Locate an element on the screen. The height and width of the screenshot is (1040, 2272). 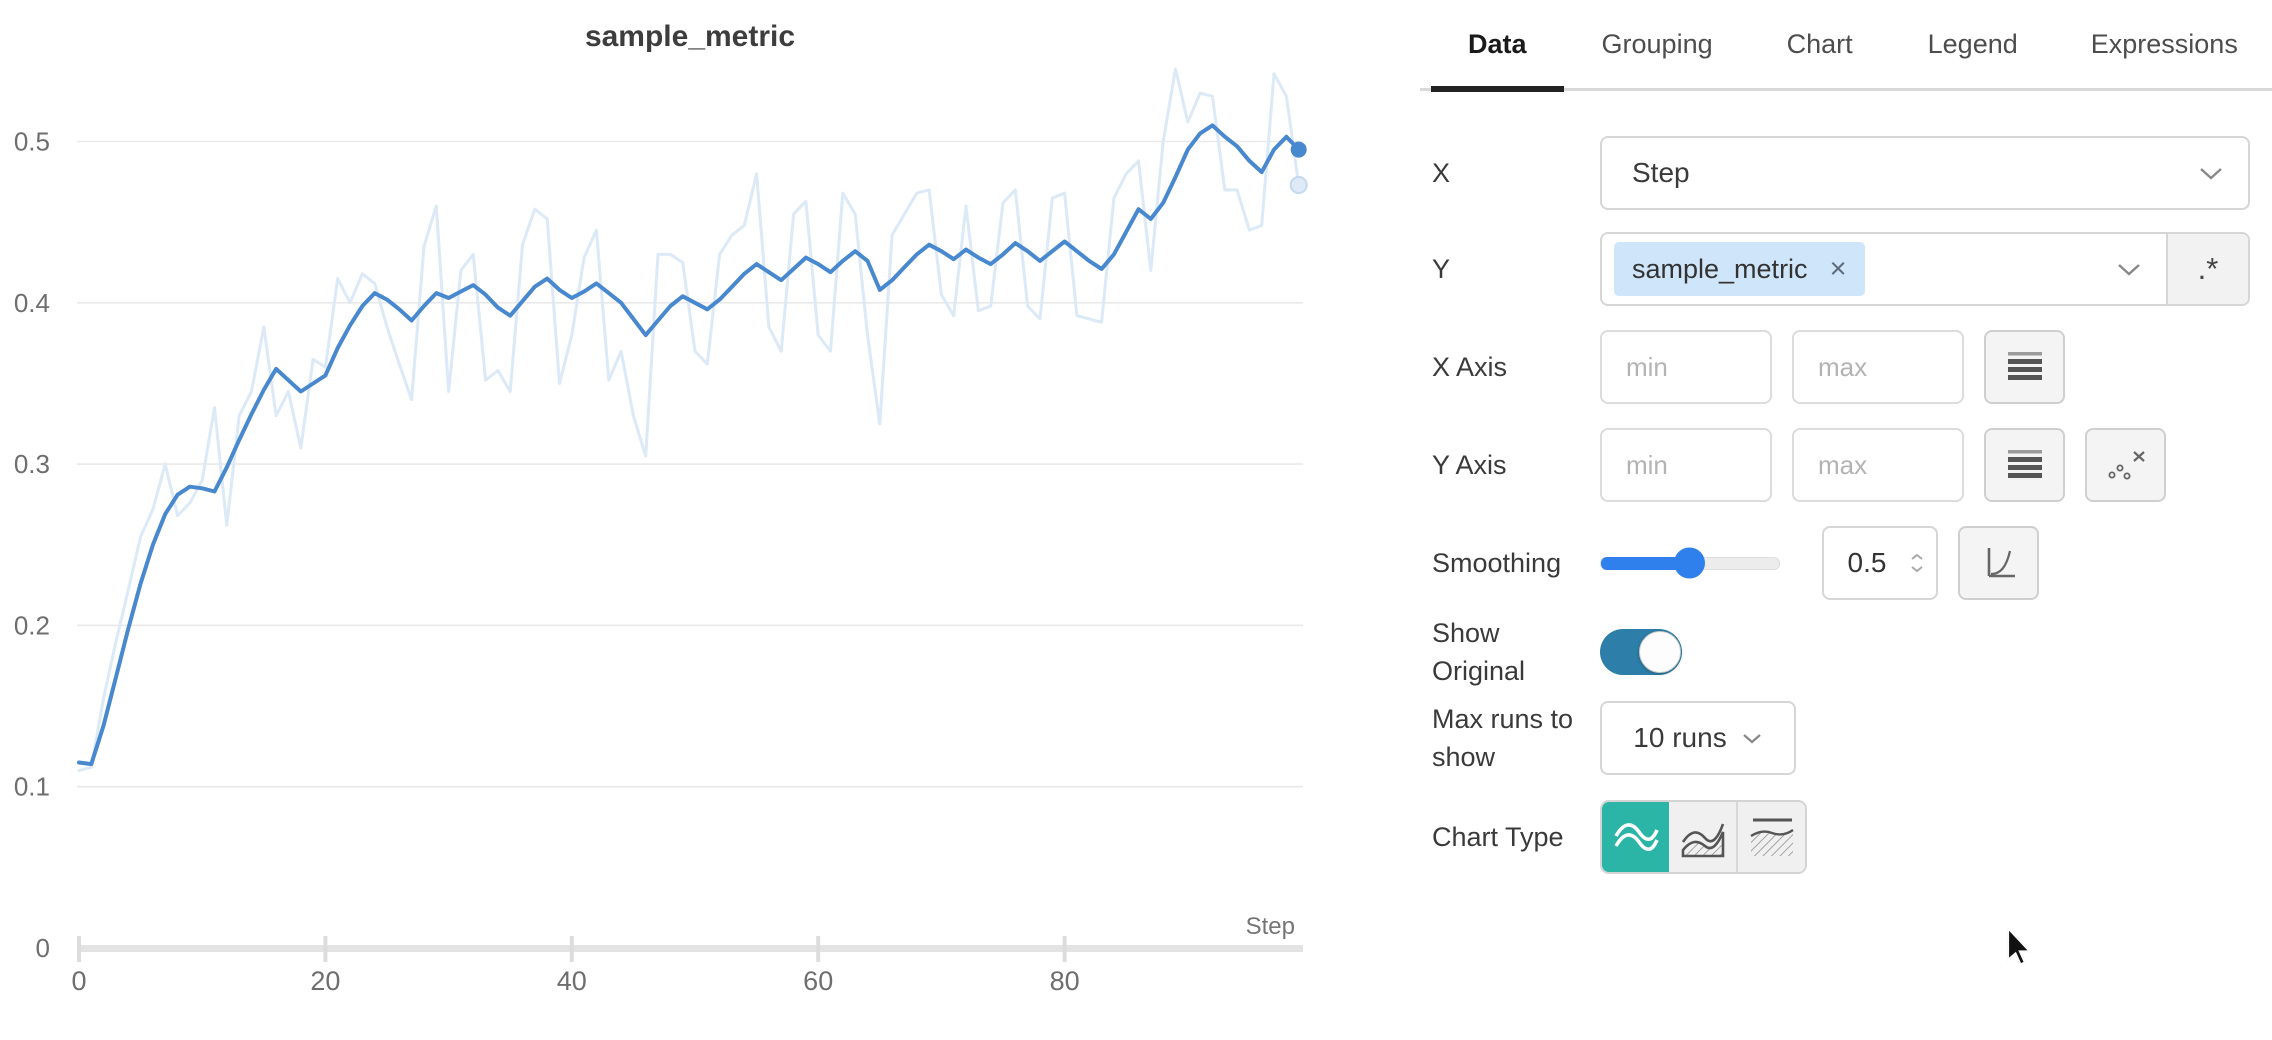
svg-text: 0.3 is located at coordinates (32, 464).